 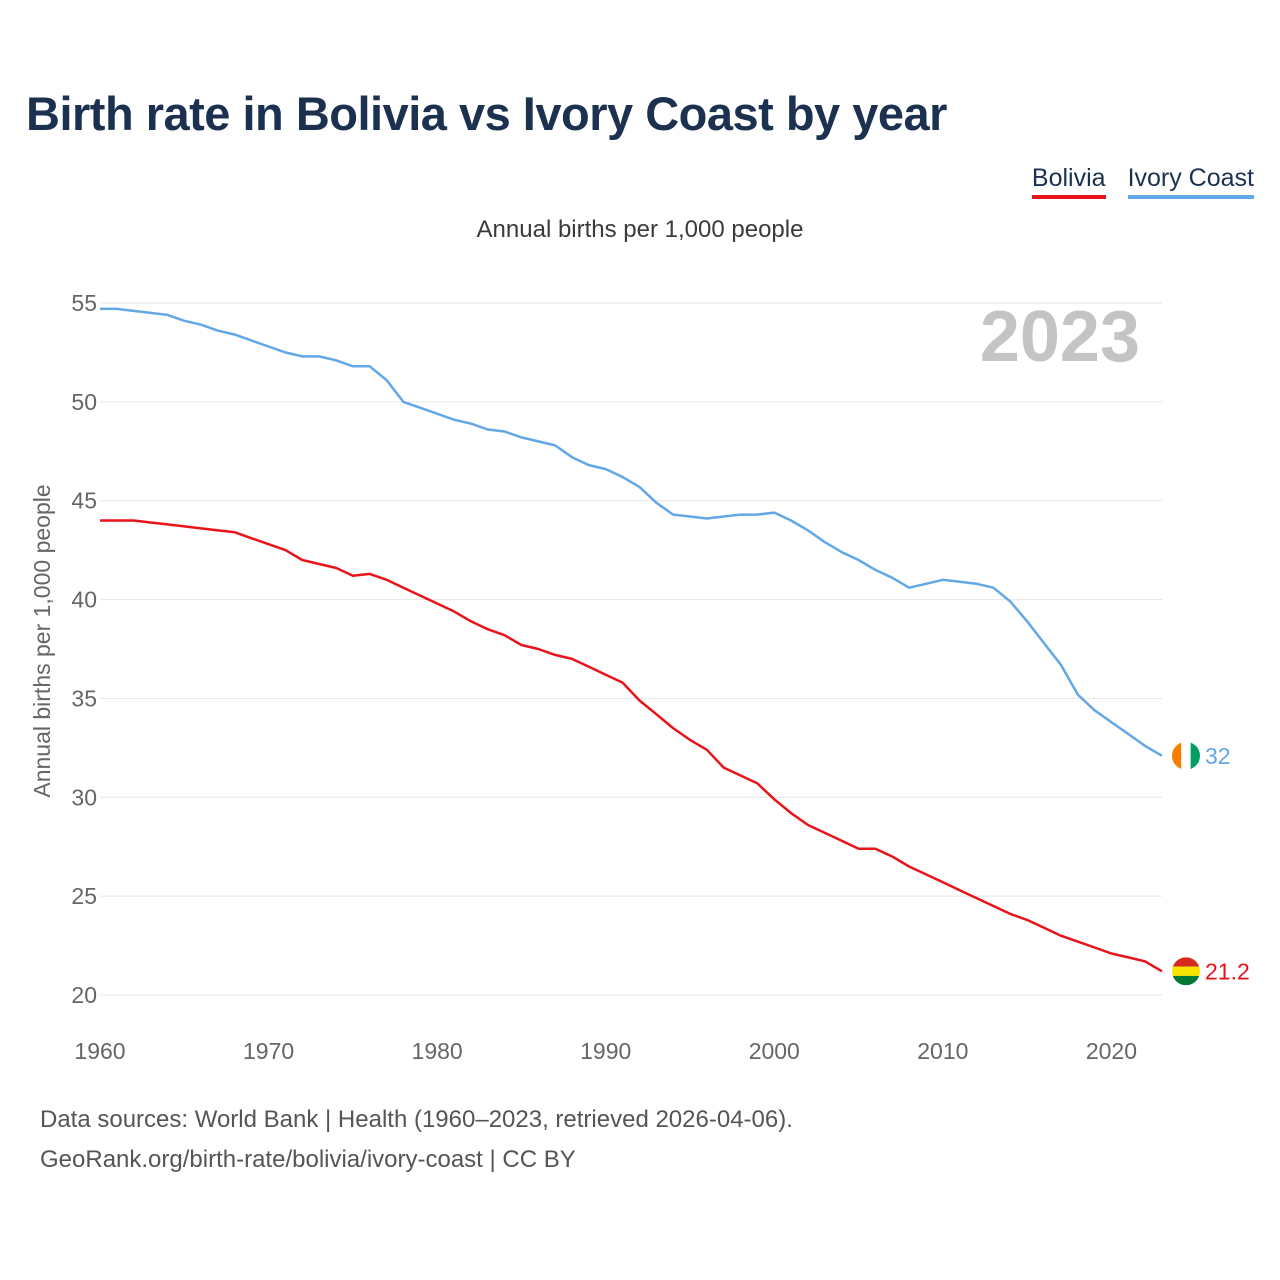 I want to click on y-tick-label: 20, so click(x=84, y=995).